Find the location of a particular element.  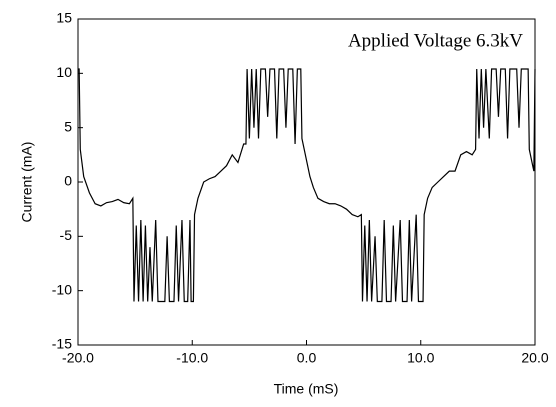

y-tick-label: -15 is located at coordinates (62, 344).